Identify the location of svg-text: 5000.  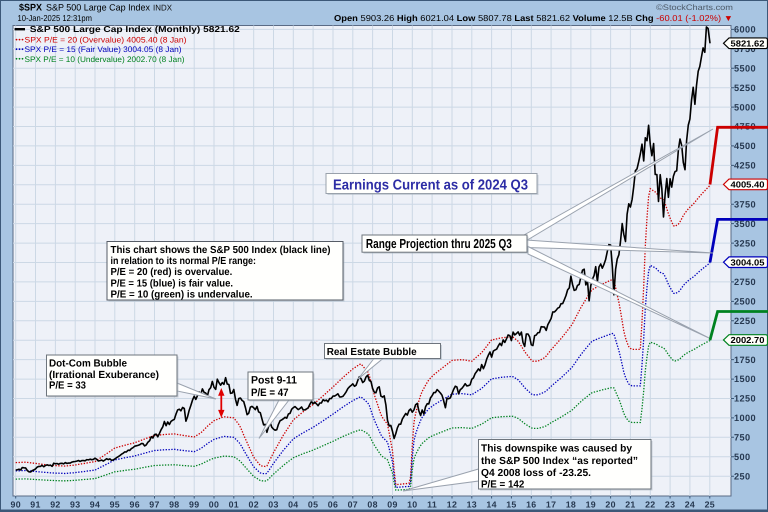
(745, 107).